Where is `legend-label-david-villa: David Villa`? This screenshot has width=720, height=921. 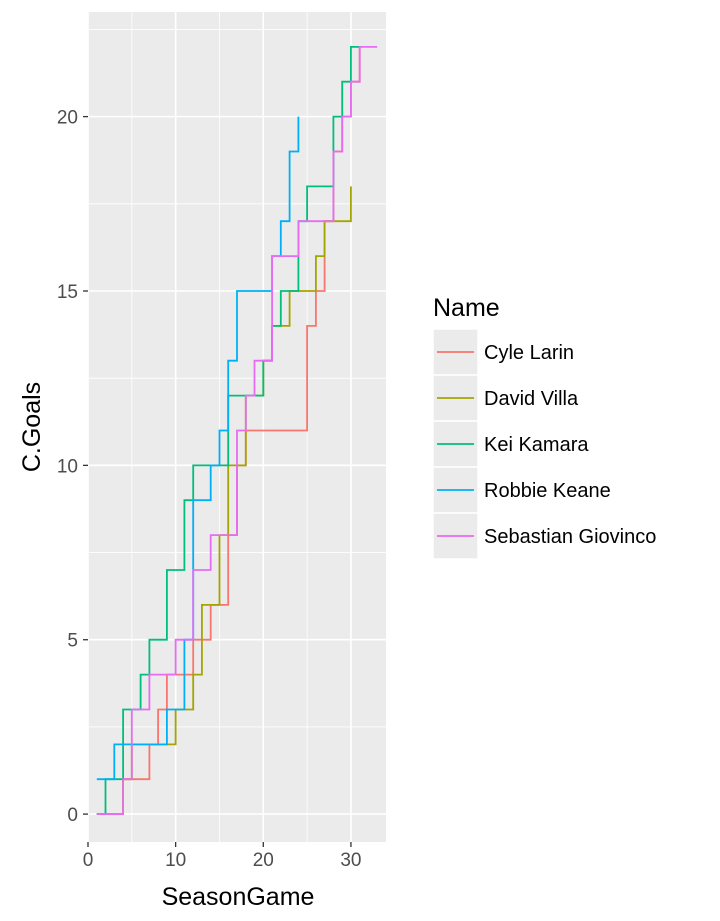 legend-label-david-villa: David Villa is located at coordinates (531, 399).